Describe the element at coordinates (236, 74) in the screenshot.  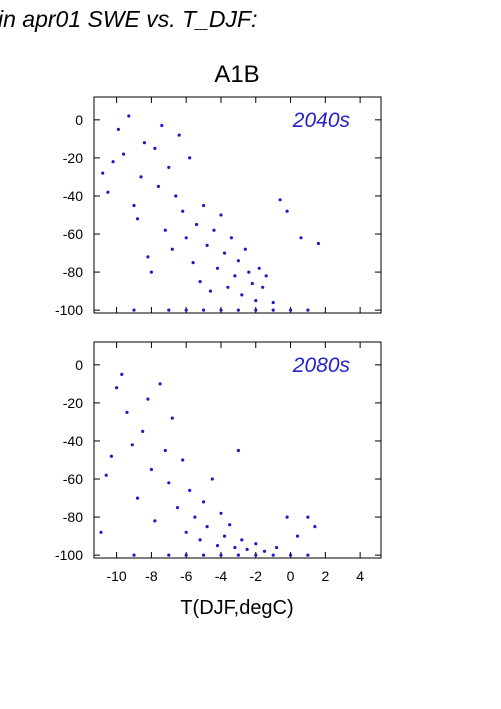
I see `figure-title: A1B` at that location.